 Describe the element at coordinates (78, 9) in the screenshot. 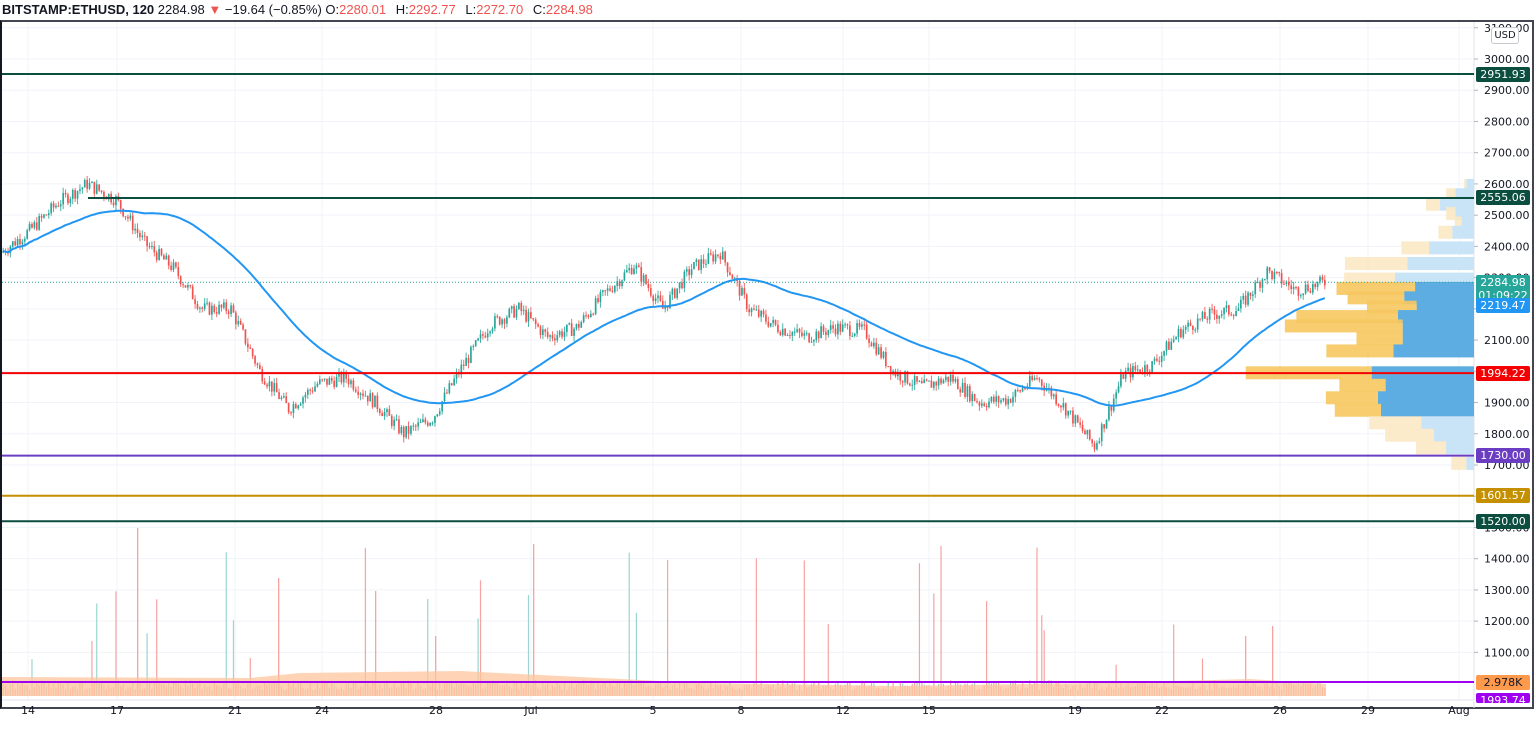

I see `symbol-title: BITSTAMP:ETHUSD, 120` at that location.